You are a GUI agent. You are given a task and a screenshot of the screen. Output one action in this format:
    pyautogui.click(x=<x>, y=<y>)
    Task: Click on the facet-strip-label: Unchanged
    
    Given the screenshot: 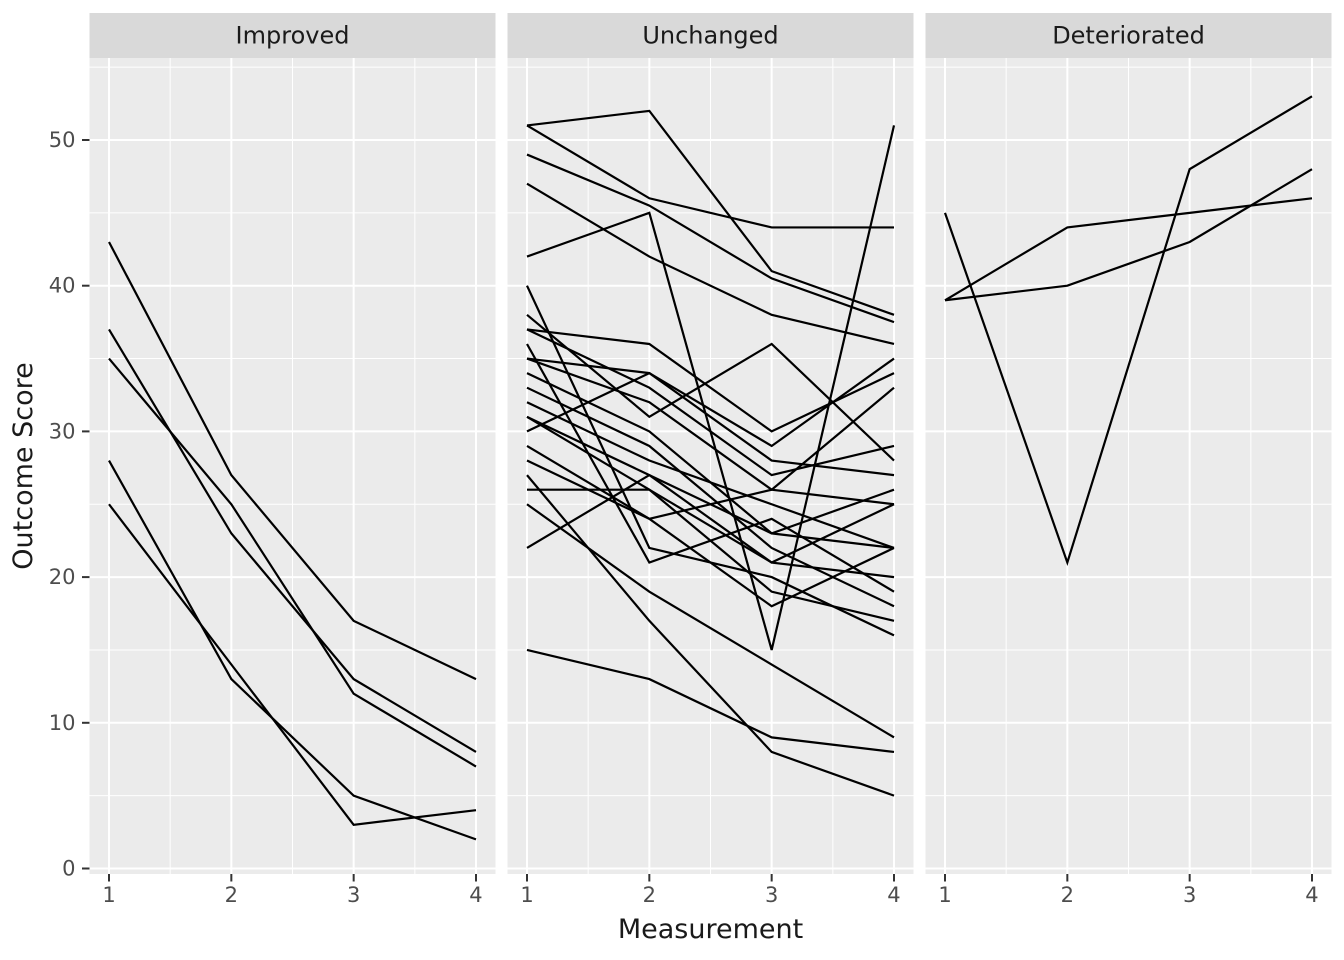 What is the action you would take?
    pyautogui.click(x=710, y=36)
    